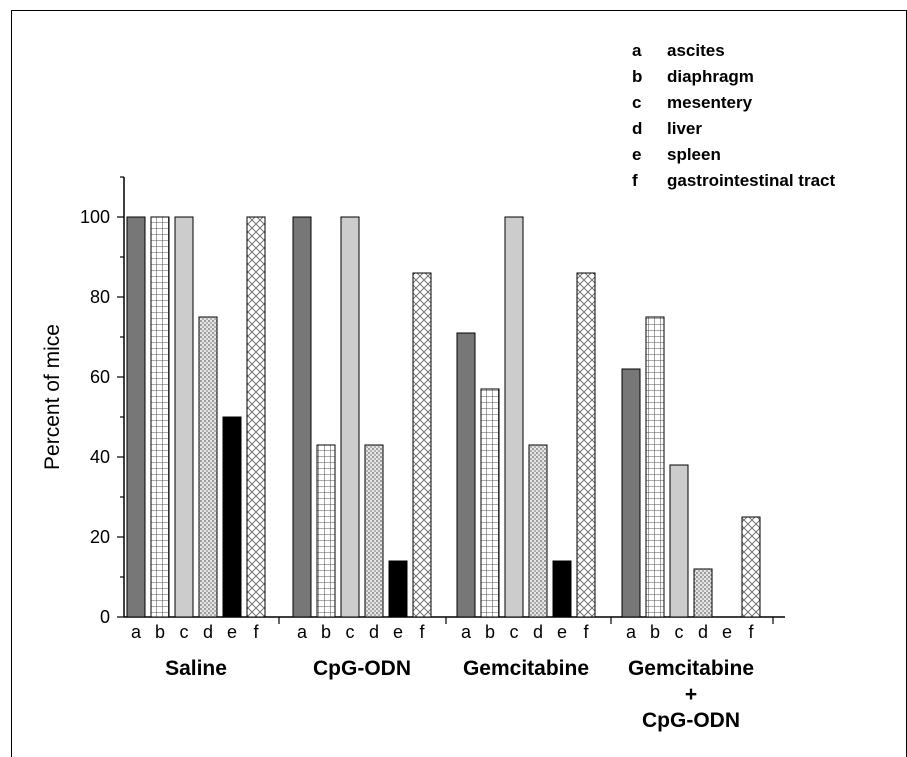 The image size is (907, 757). What do you see at coordinates (631, 493) in the screenshot?
I see `bar-4-a` at bounding box center [631, 493].